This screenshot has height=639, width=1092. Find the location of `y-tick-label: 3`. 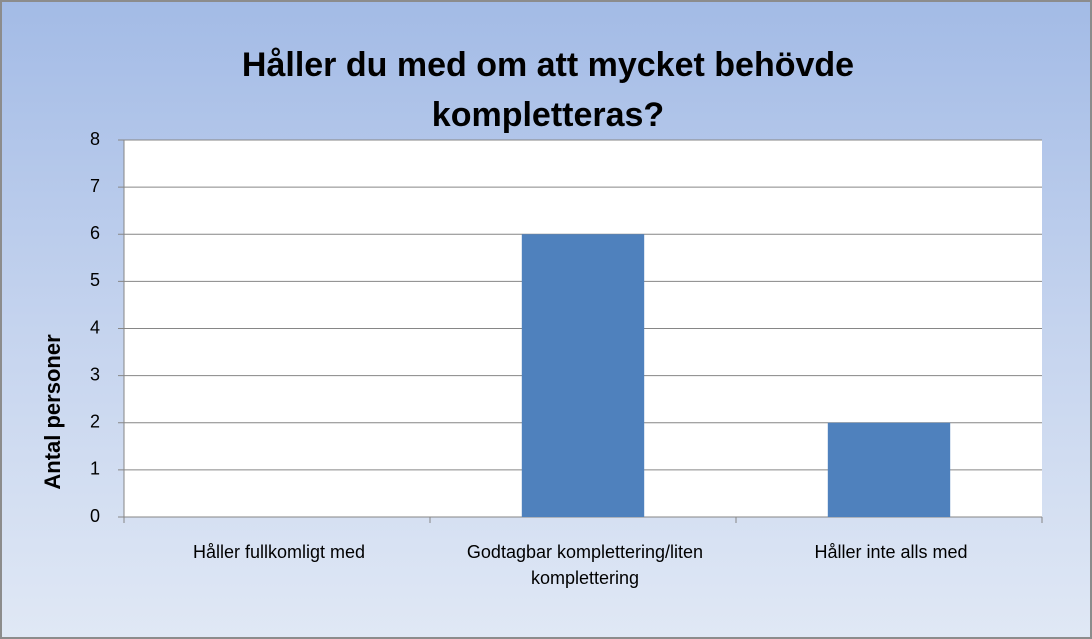

y-tick-label: 3 is located at coordinates (95, 374).